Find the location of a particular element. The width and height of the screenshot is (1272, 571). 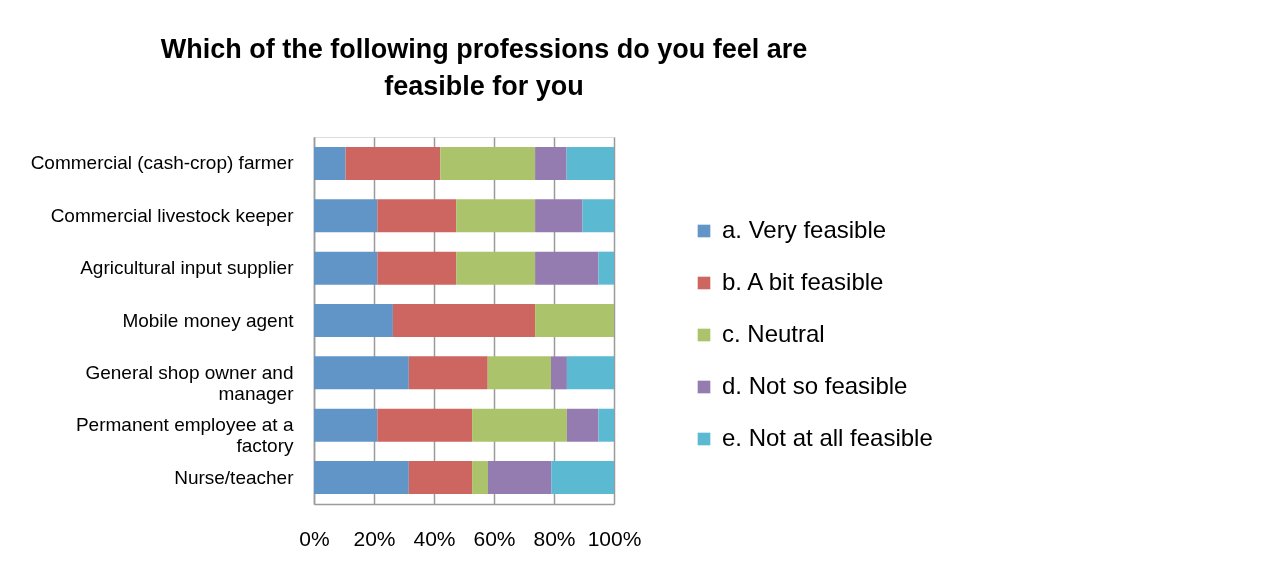

x-tick-label: 80% is located at coordinates (554, 538).